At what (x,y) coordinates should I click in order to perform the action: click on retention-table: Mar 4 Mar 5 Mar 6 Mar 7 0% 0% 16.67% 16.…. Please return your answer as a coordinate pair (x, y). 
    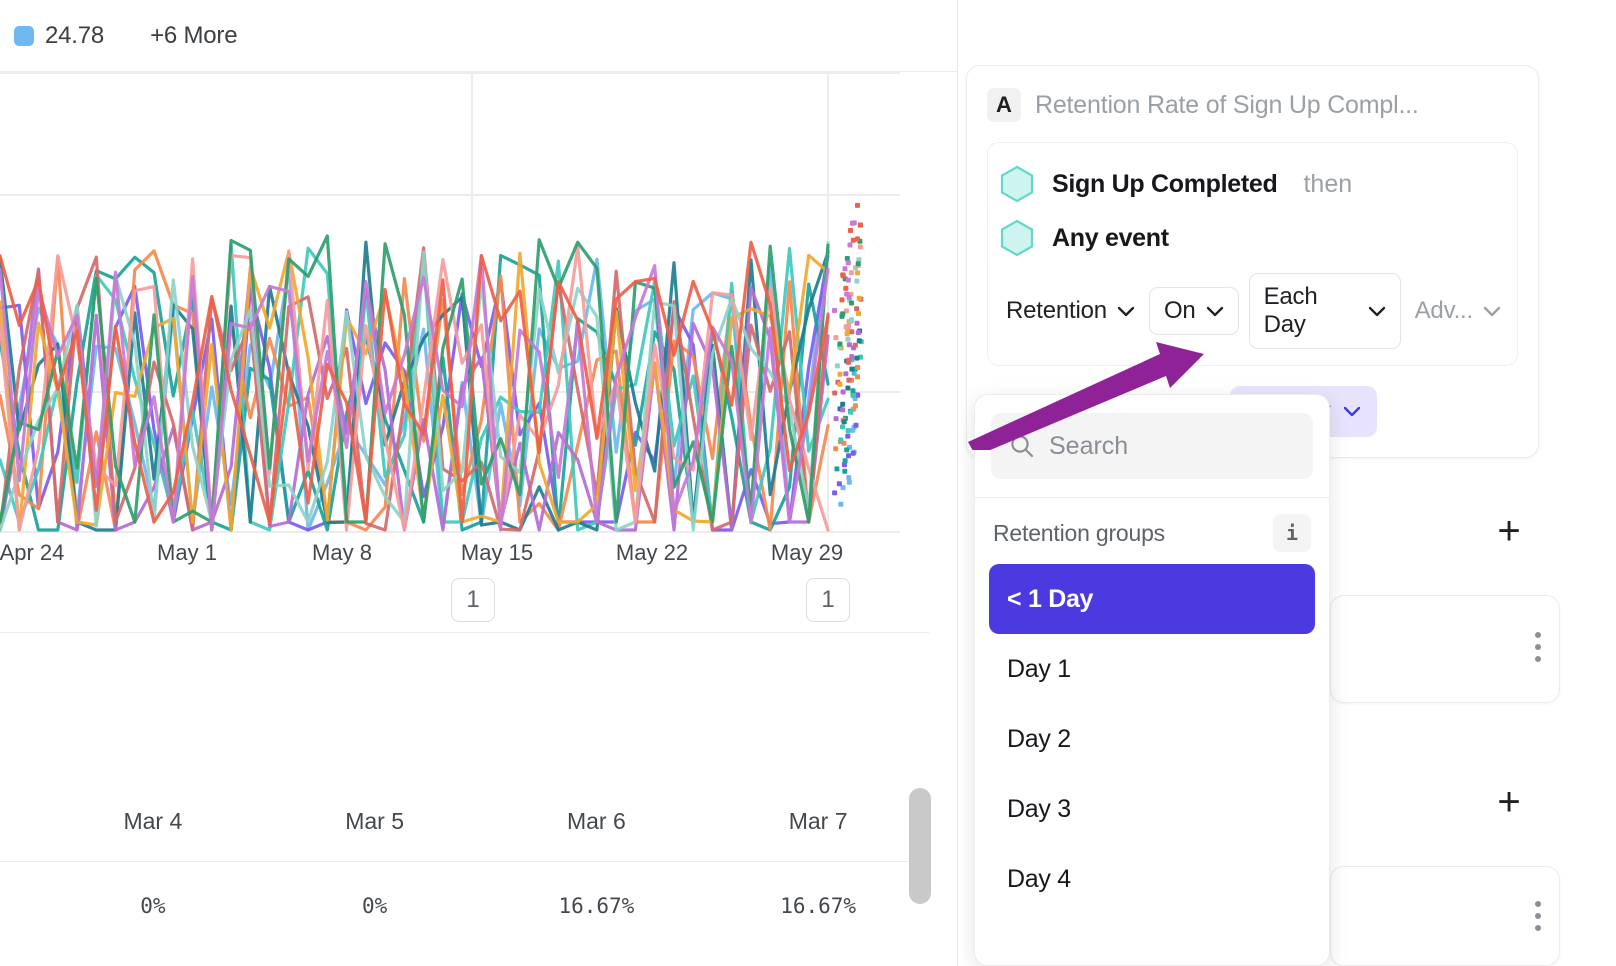
    Looking at the image, I should click on (464, 849).